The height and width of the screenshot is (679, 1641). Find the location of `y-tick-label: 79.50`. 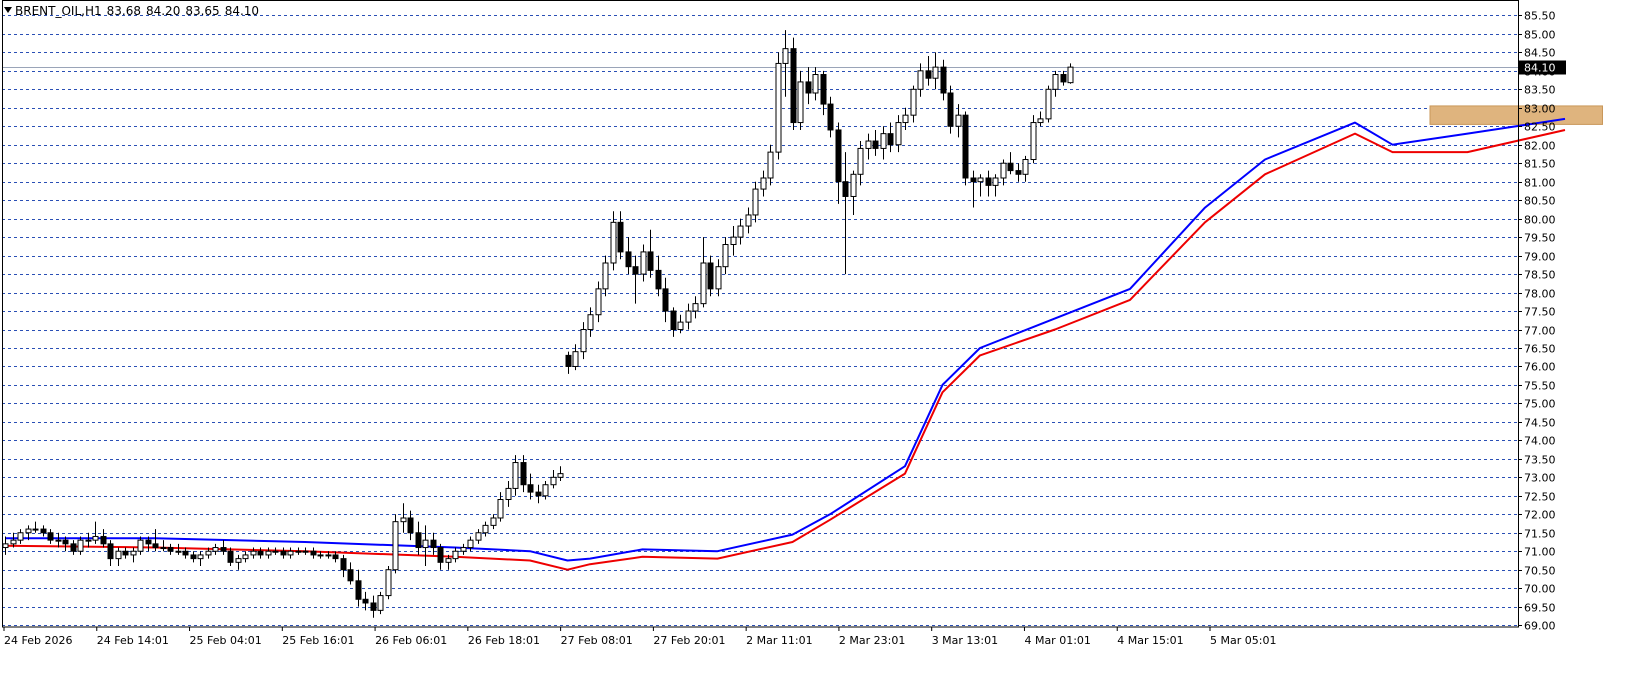

y-tick-label: 79.50 is located at coordinates (1540, 238).